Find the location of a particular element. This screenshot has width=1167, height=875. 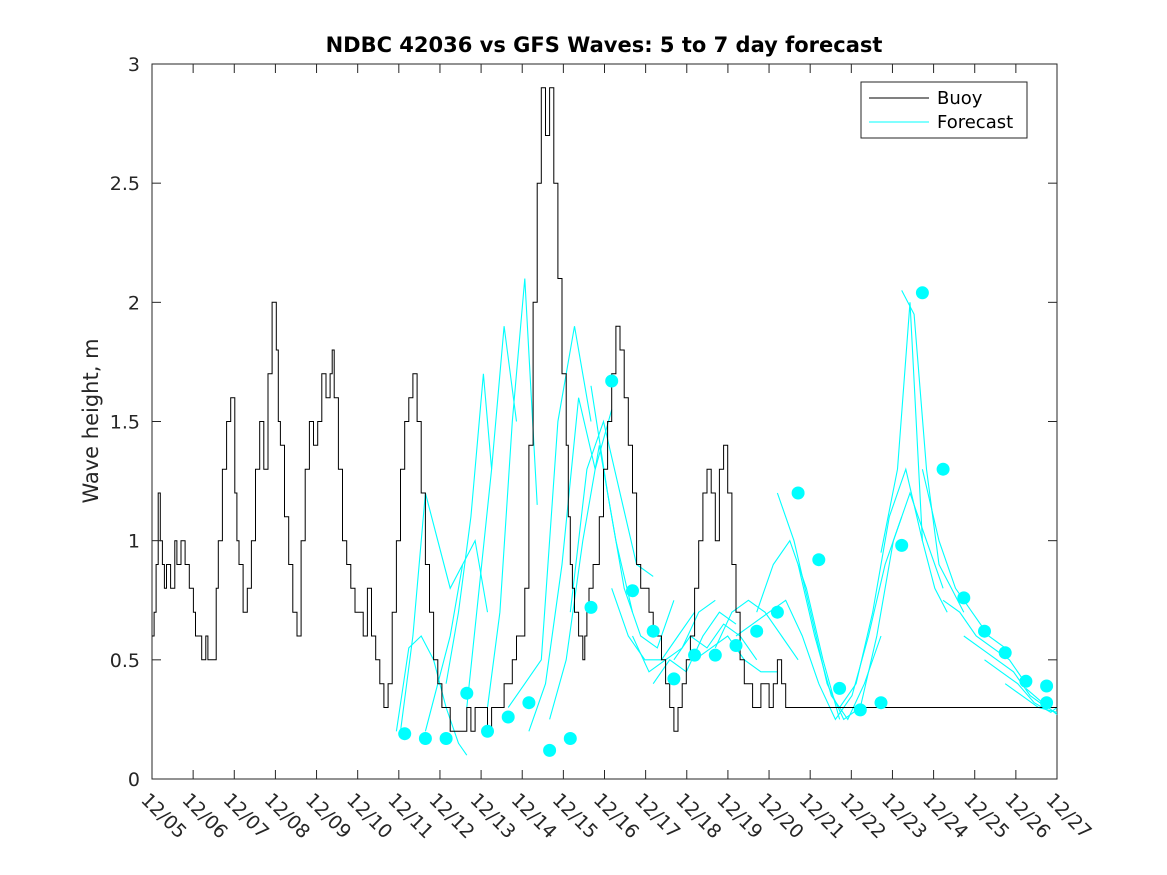

x-tick-label: 12/22 is located at coordinates (863, 816).